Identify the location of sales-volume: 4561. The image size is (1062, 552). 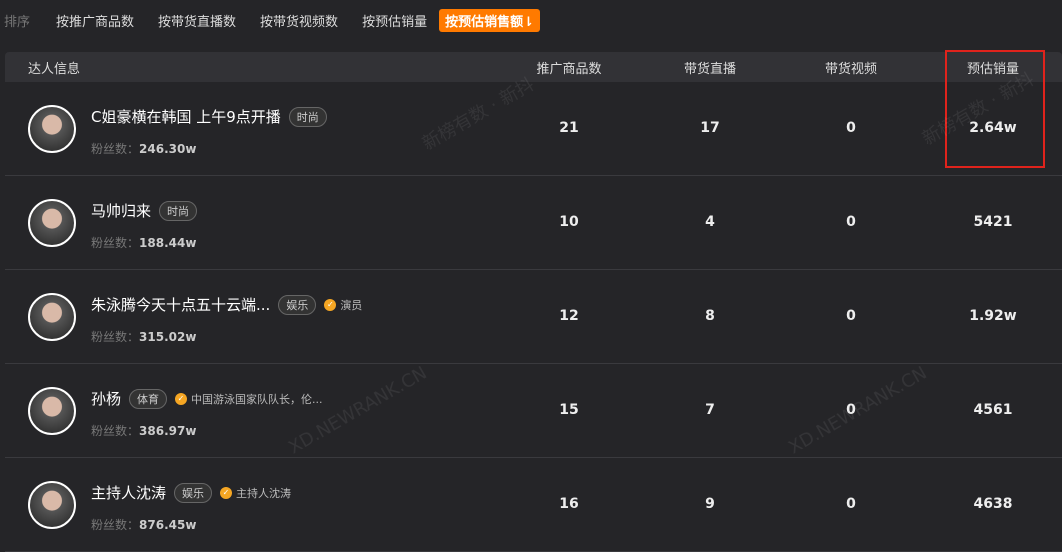
(993, 410).